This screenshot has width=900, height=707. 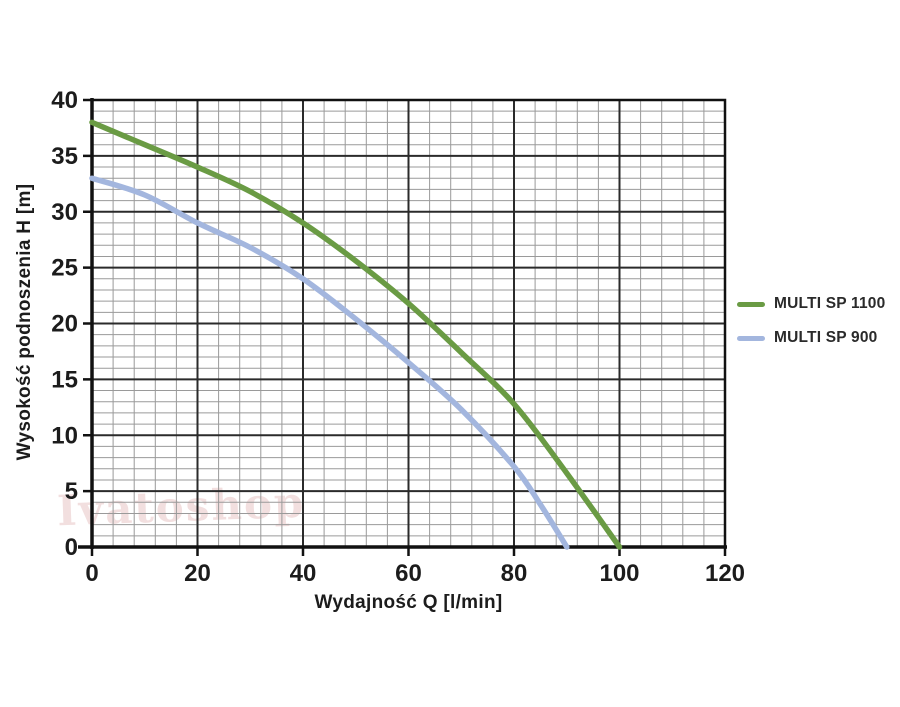 What do you see at coordinates (64, 212) in the screenshot?
I see `y-tick-label: 30` at bounding box center [64, 212].